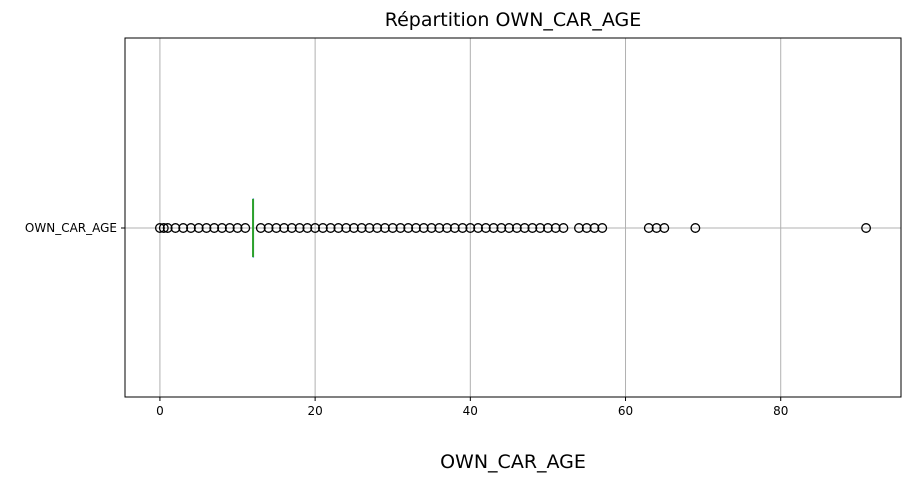 This screenshot has height=481, width=911. Describe the element at coordinates (625, 411) in the screenshot. I see `x-tick-label: 60` at that location.